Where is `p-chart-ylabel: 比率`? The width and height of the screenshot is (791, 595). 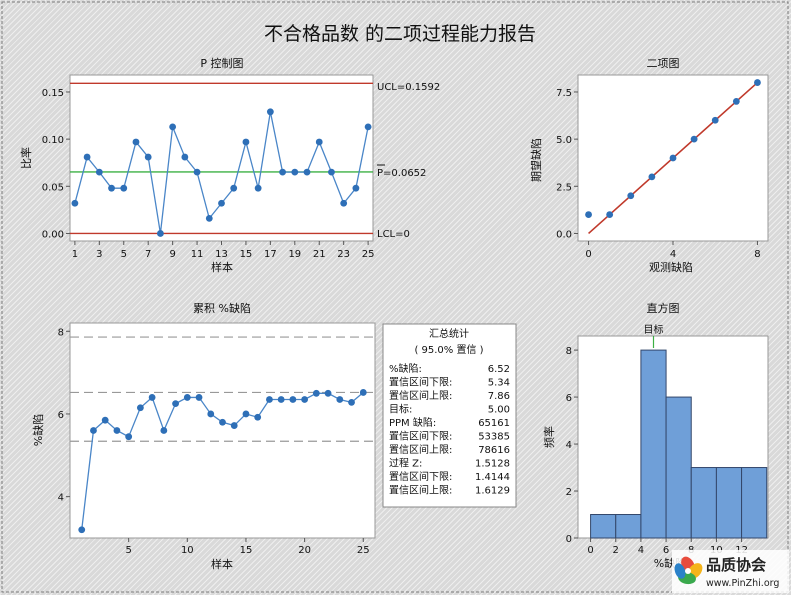 p-chart-ylabel: 比率 is located at coordinates (26, 158).